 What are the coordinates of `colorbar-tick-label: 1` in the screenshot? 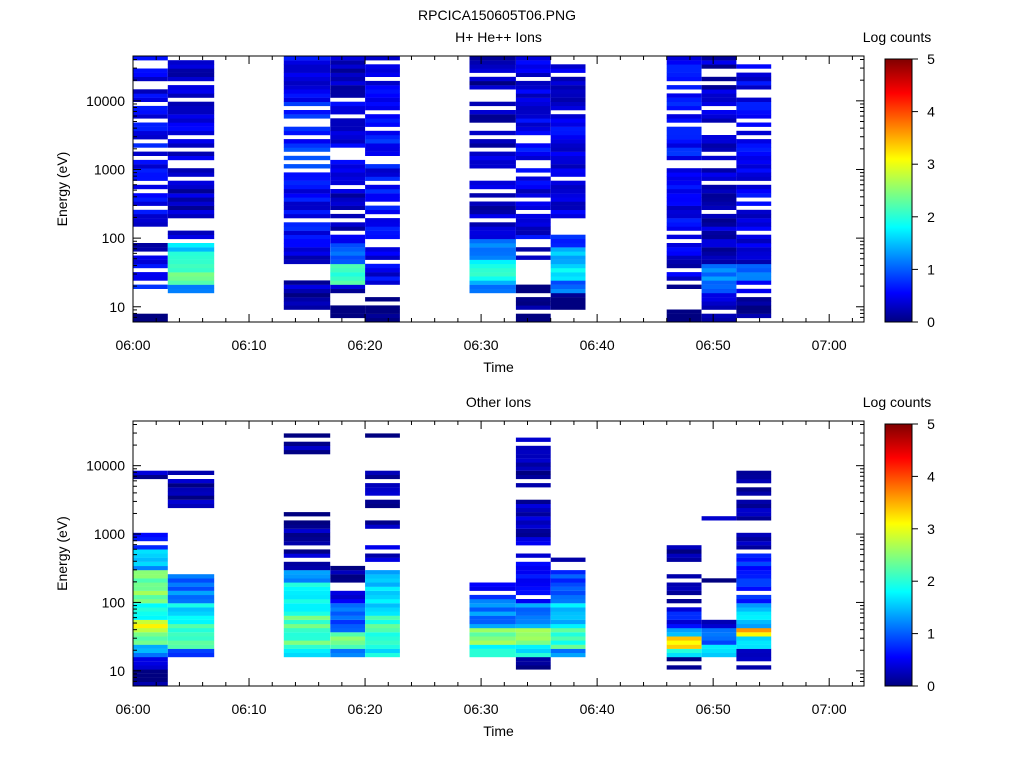 It's located at (931, 269).